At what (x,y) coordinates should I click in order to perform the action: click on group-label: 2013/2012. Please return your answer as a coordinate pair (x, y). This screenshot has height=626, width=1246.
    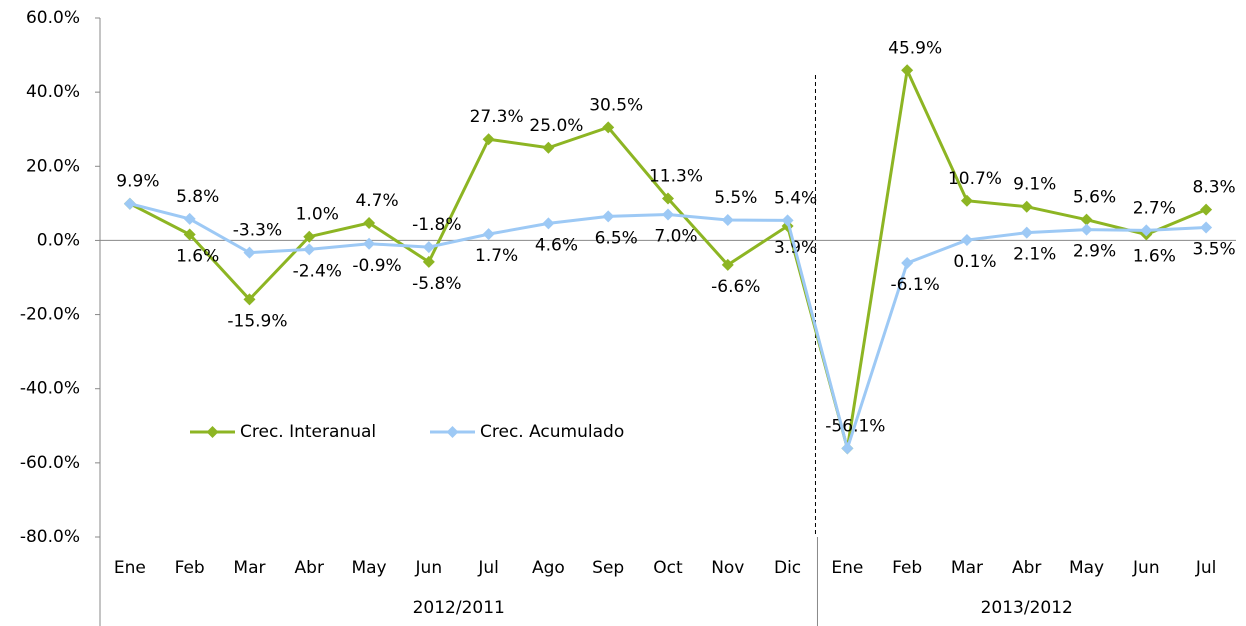
    Looking at the image, I should click on (1027, 608).